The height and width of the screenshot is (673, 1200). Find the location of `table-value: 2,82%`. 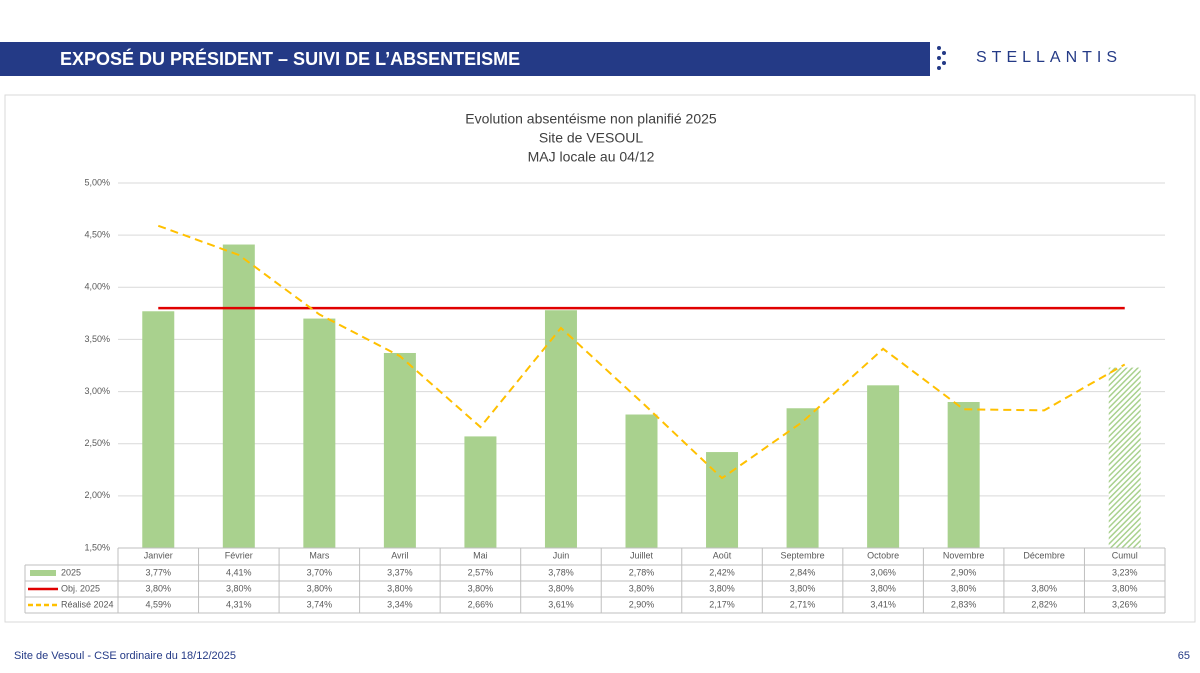

table-value: 2,82% is located at coordinates (1044, 604).